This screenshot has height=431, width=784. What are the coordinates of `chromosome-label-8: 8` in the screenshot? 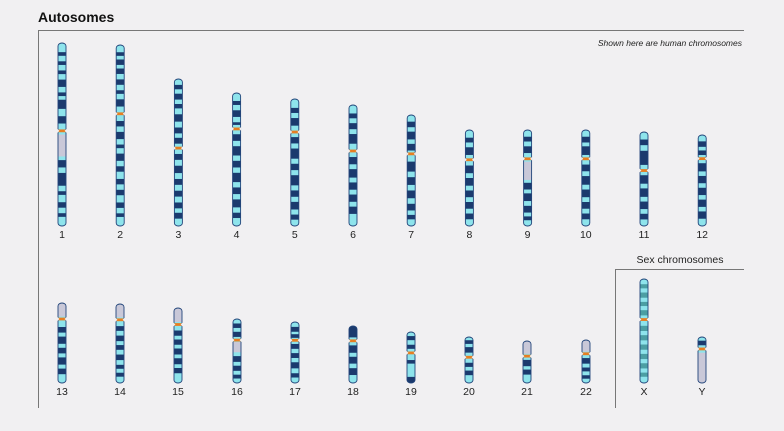 It's located at (469, 235).